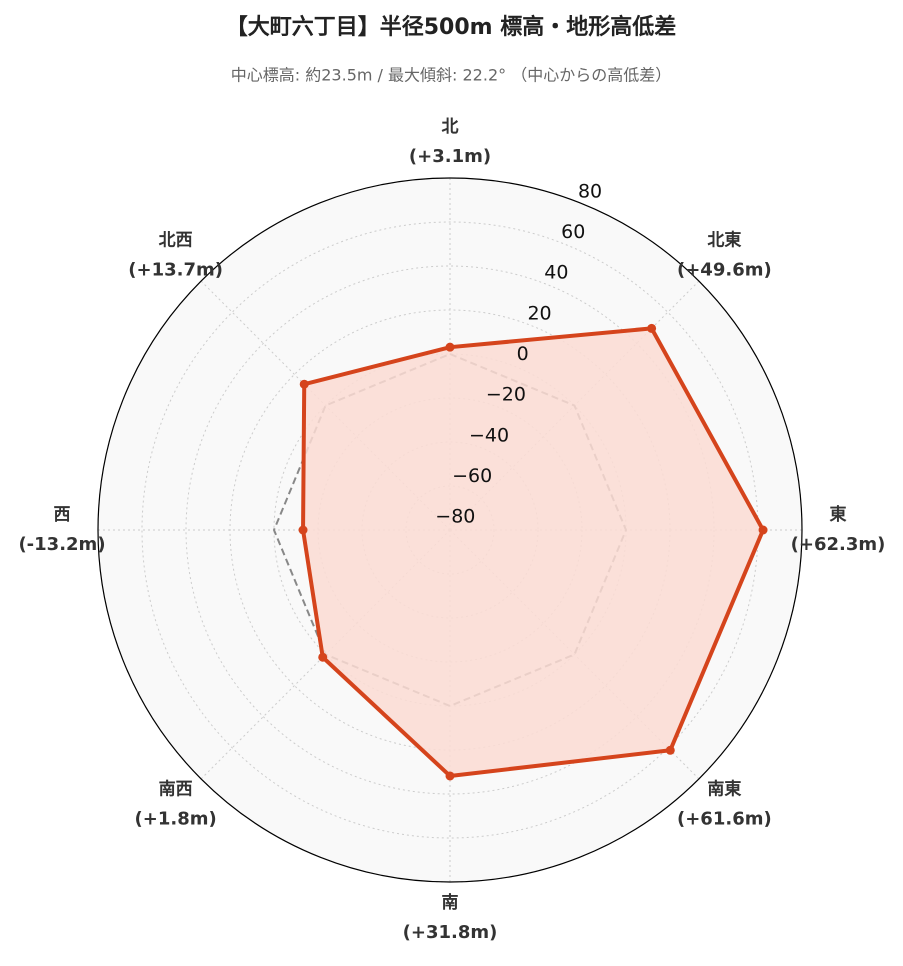 The width and height of the screenshot is (903, 966). I want to click on chart-title: 【大町六丁目】半径500m 標高・地形高低差, so click(451, 27).